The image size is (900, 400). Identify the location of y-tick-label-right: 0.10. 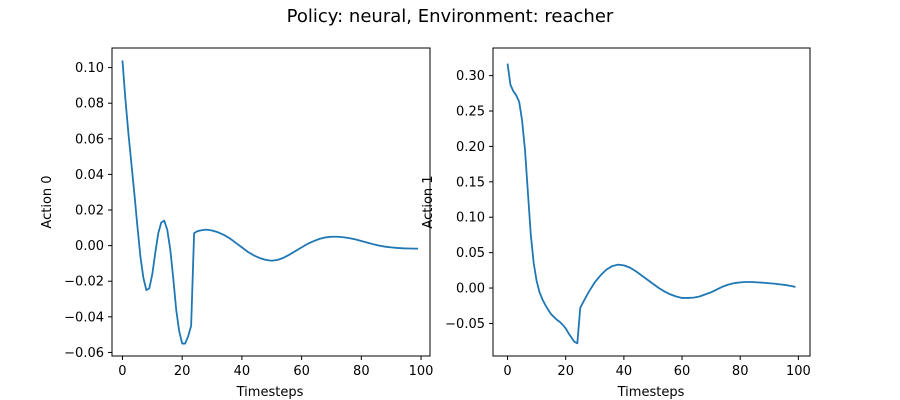
(470, 218).